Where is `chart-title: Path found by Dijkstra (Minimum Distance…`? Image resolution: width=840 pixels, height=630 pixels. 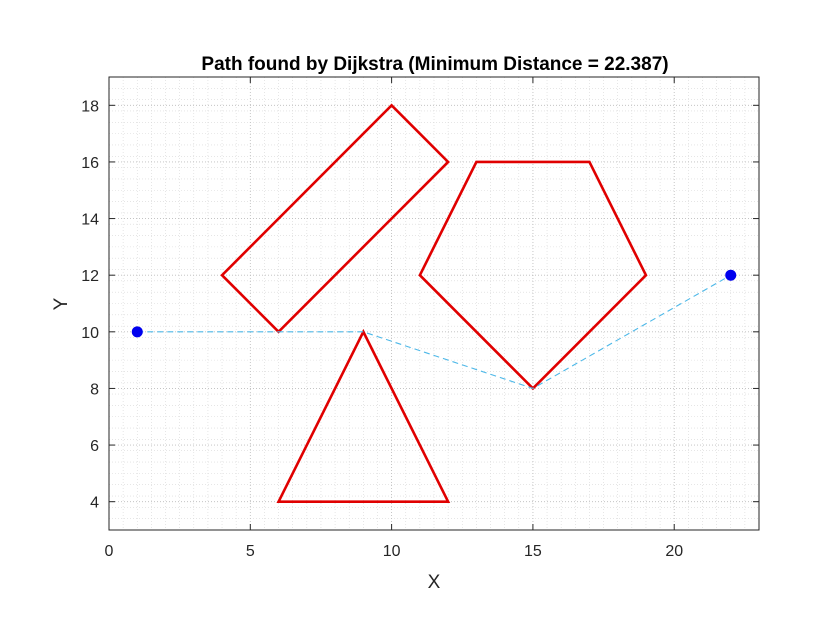 chart-title: Path found by Dijkstra (Minimum Distance… is located at coordinates (434, 64).